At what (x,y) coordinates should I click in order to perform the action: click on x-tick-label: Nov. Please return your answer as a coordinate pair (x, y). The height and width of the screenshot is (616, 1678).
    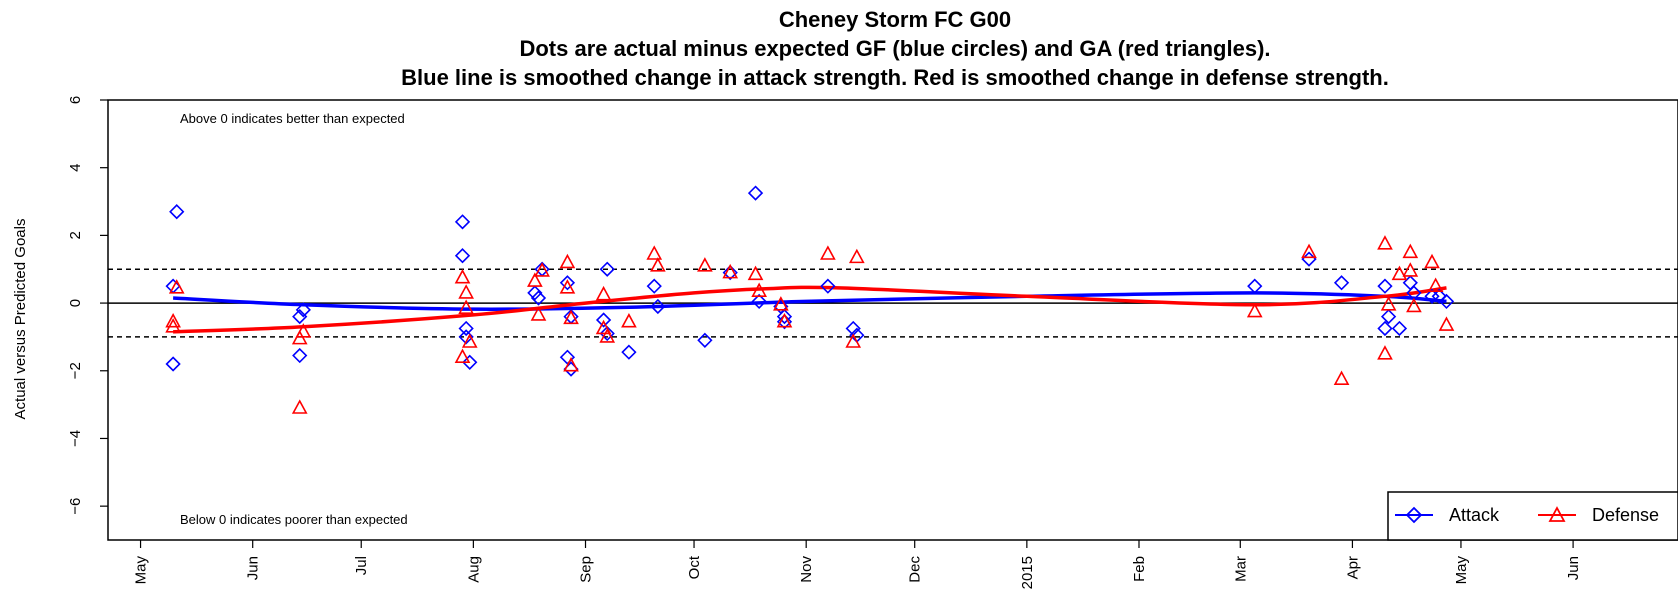
    Looking at the image, I should click on (806, 569).